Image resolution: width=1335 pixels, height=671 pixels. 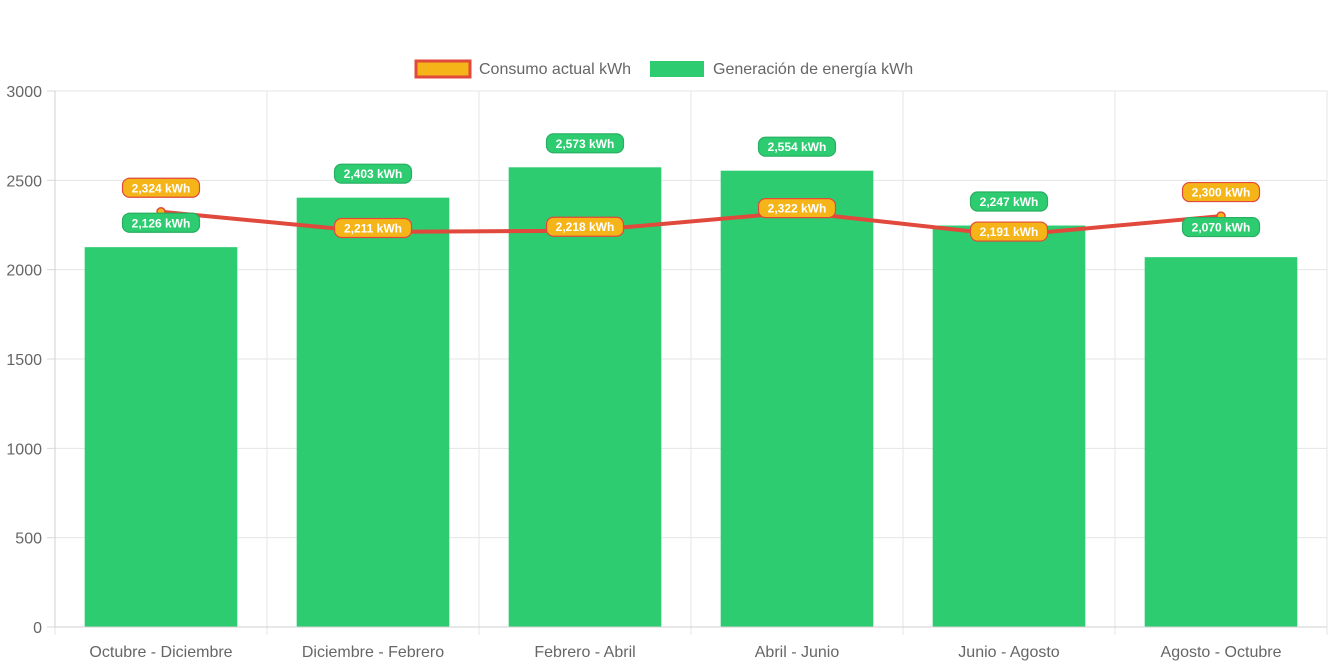 I want to click on legend-item-consumo: Consumo actual kWh, so click(x=522, y=69).